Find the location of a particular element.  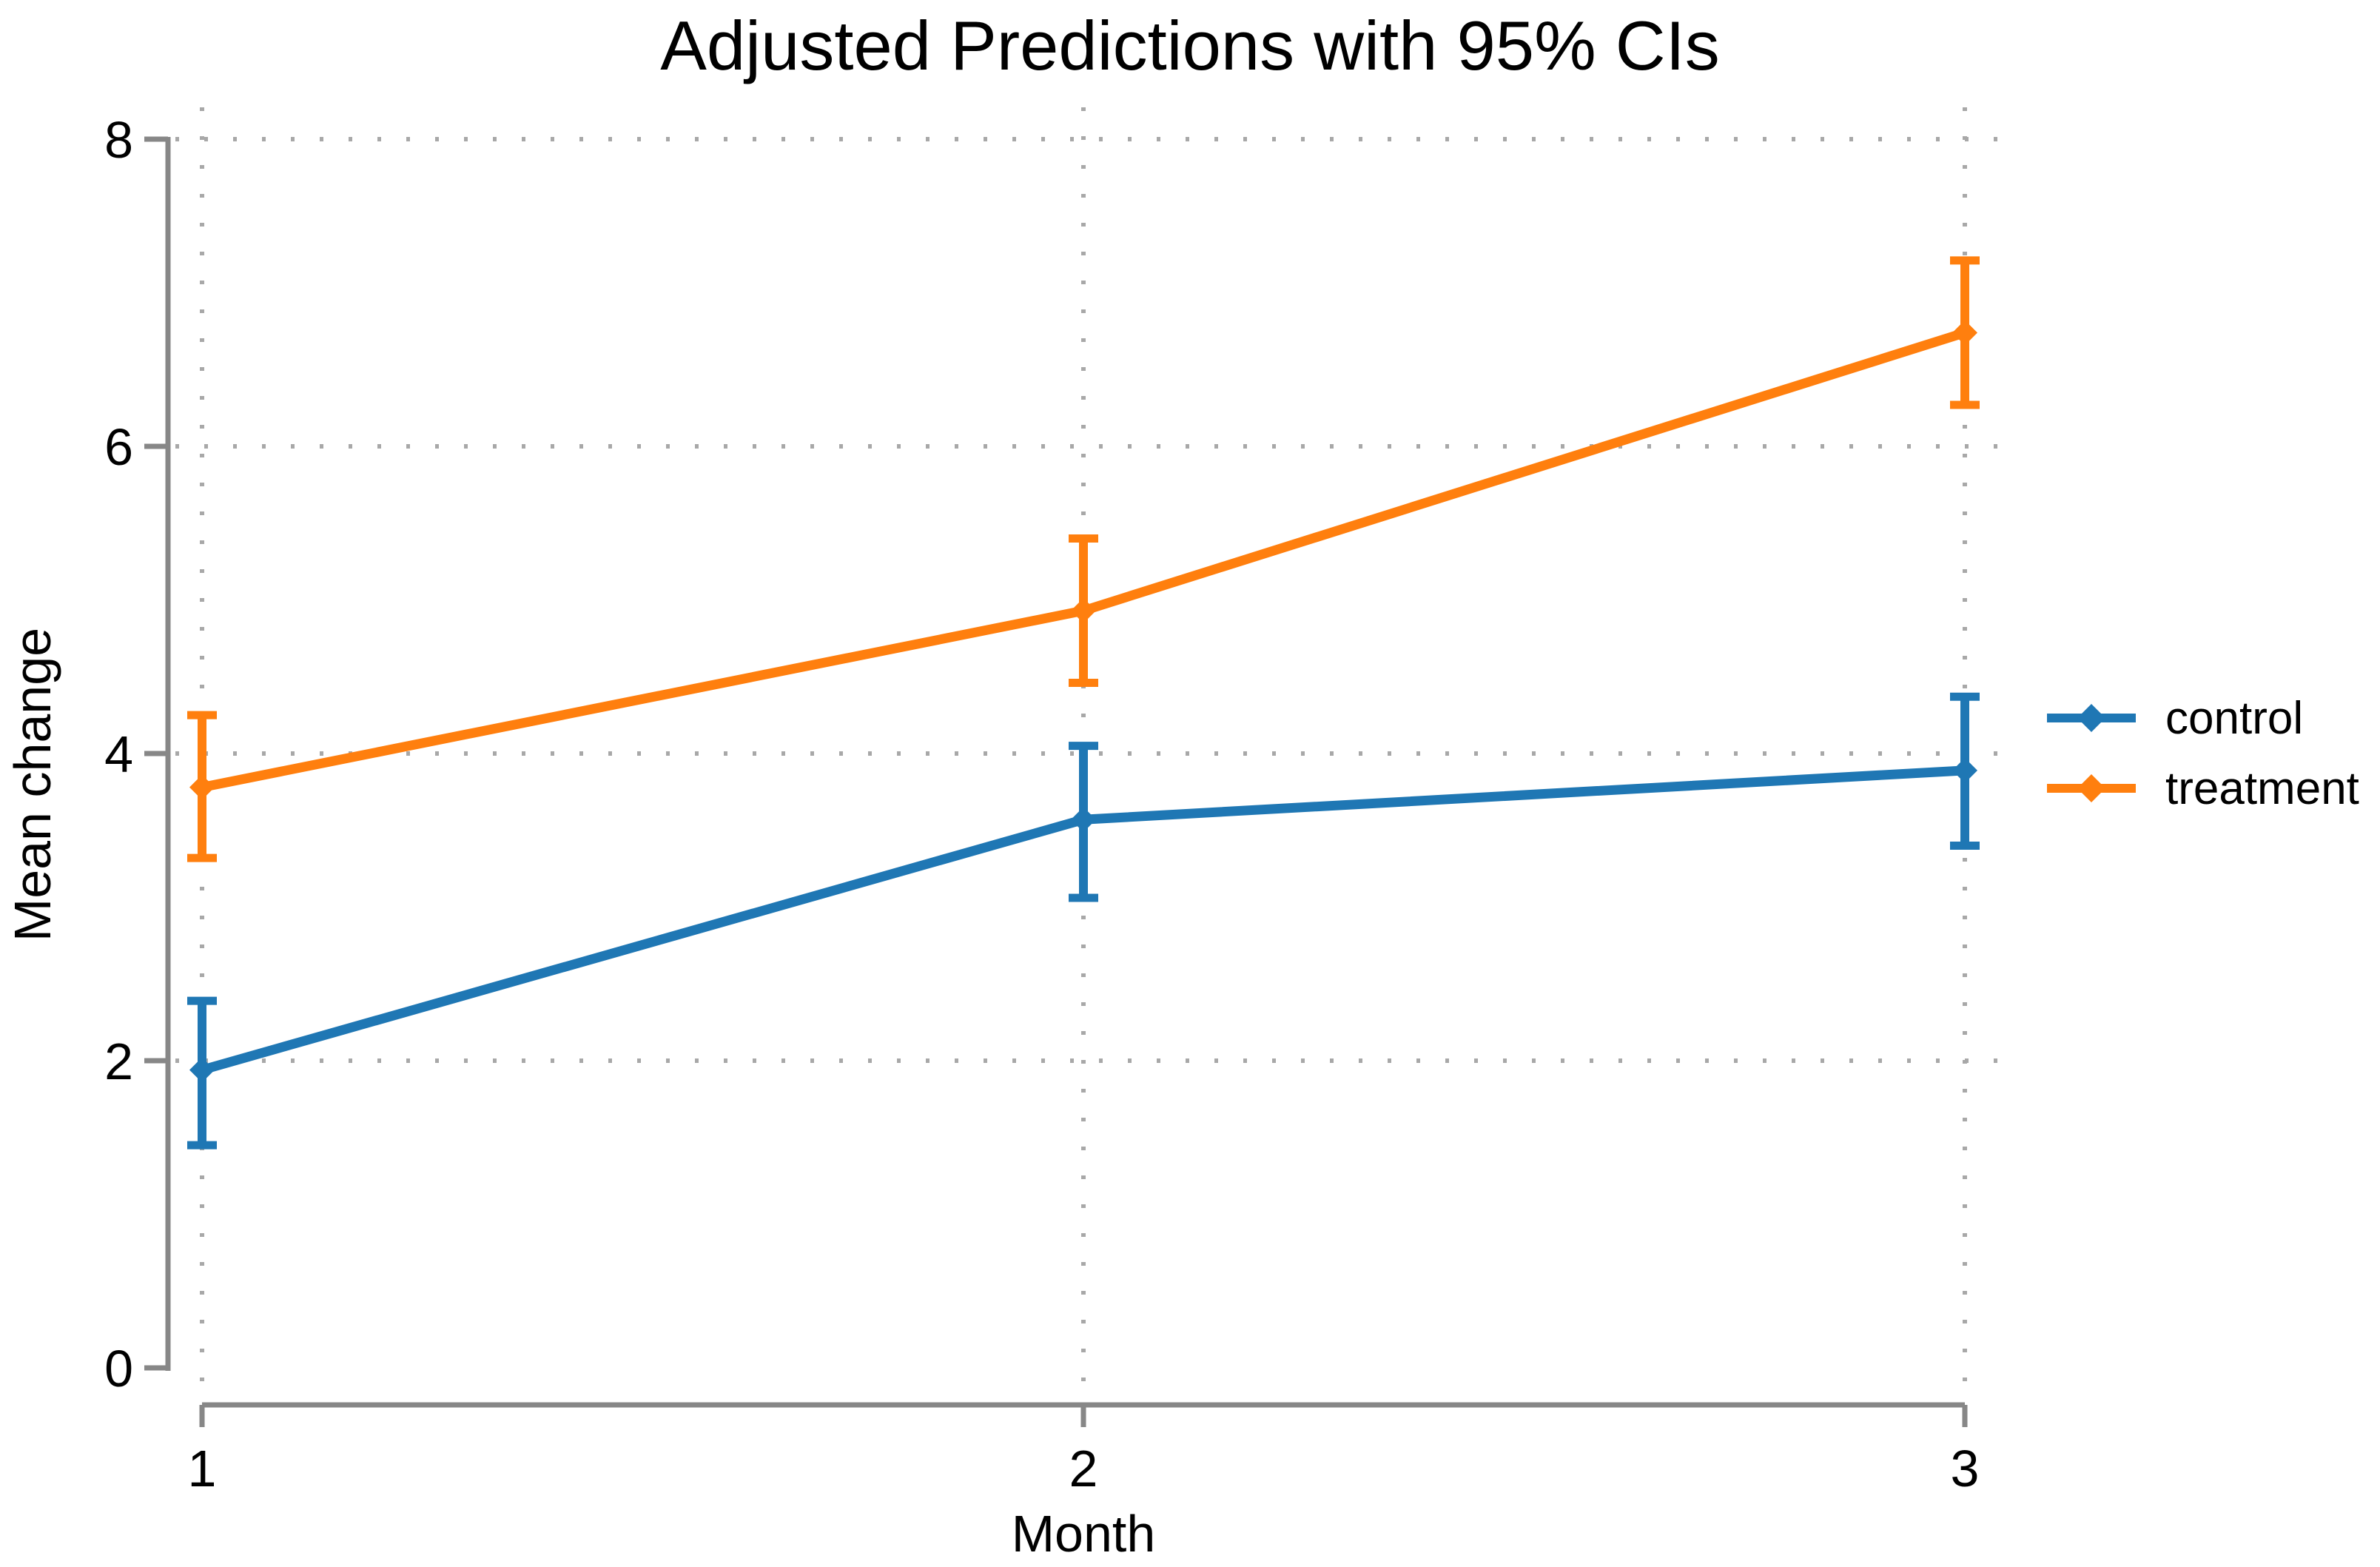

x-axis-title: Month is located at coordinates (1084, 1534).